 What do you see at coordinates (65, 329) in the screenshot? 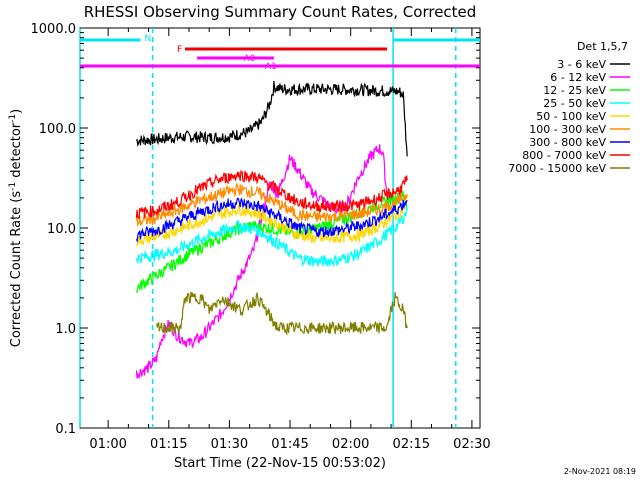
I see `y-tick-label: 1.0` at bounding box center [65, 329].